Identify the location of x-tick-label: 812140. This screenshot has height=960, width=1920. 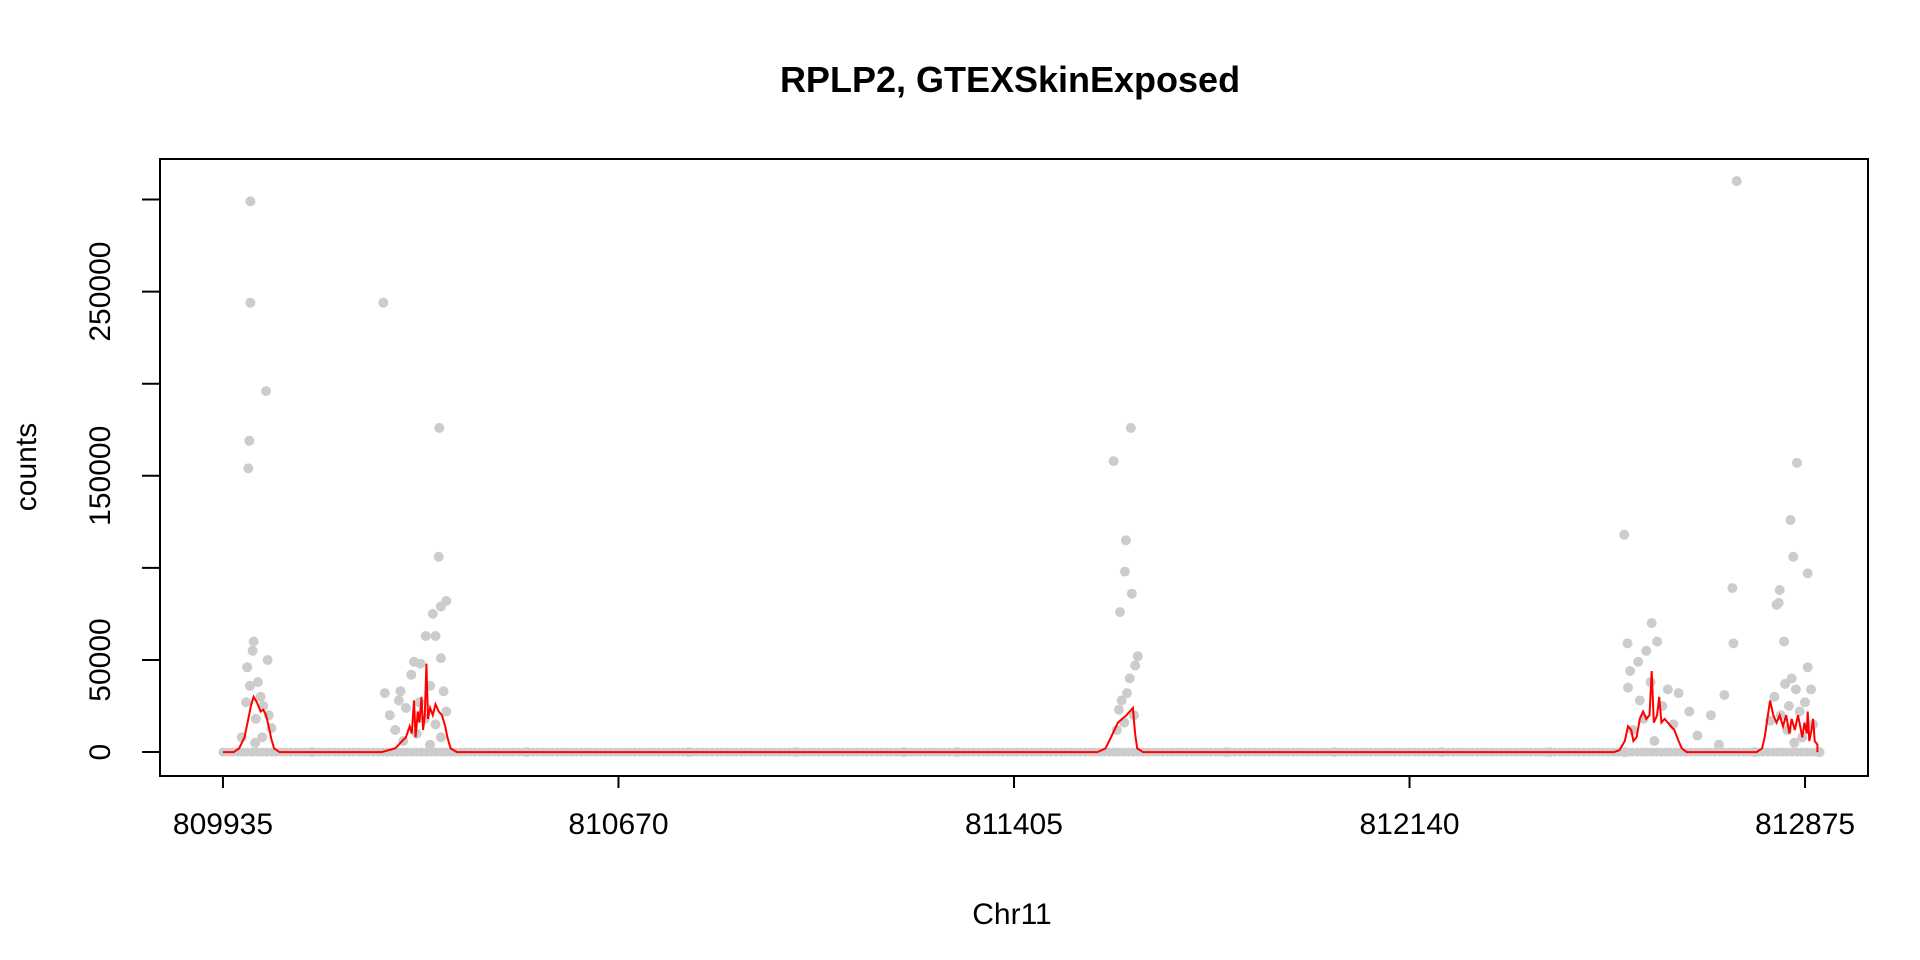
(1409, 824).